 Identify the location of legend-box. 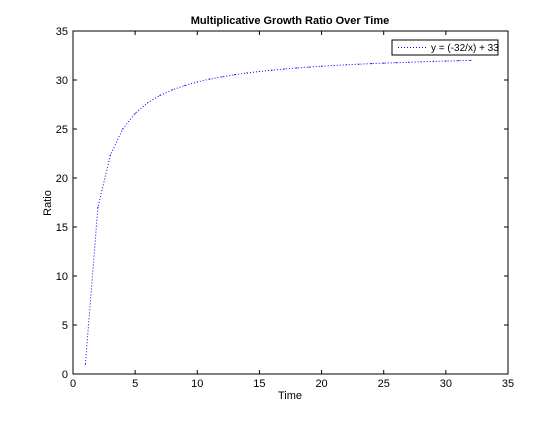
(445, 47).